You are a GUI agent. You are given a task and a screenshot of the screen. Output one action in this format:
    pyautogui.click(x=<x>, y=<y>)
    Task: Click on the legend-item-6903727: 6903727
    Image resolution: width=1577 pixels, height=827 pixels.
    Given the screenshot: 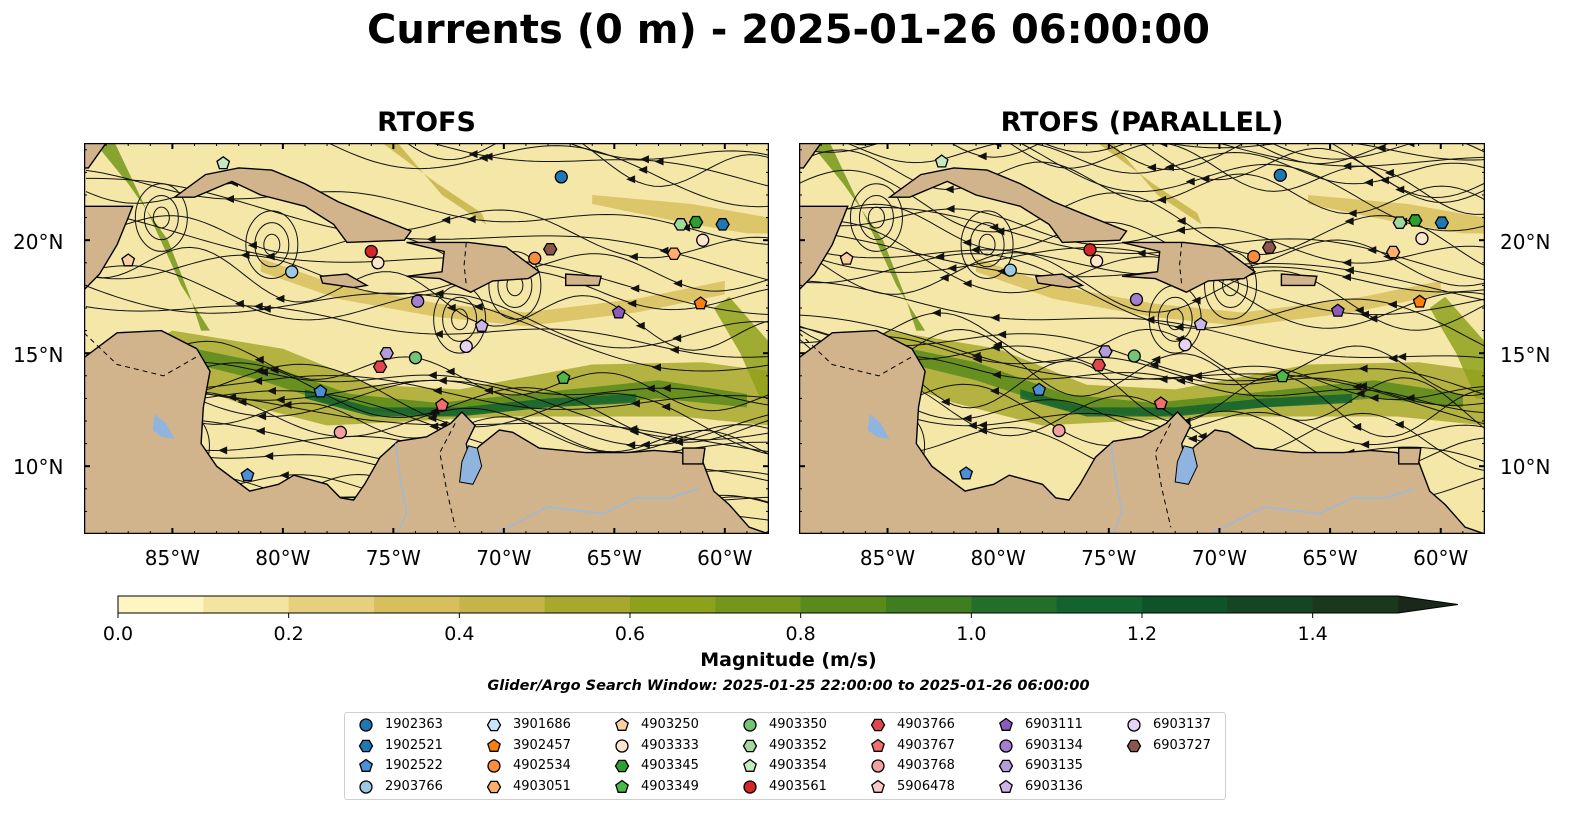 What is the action you would take?
    pyautogui.click(x=1185, y=746)
    